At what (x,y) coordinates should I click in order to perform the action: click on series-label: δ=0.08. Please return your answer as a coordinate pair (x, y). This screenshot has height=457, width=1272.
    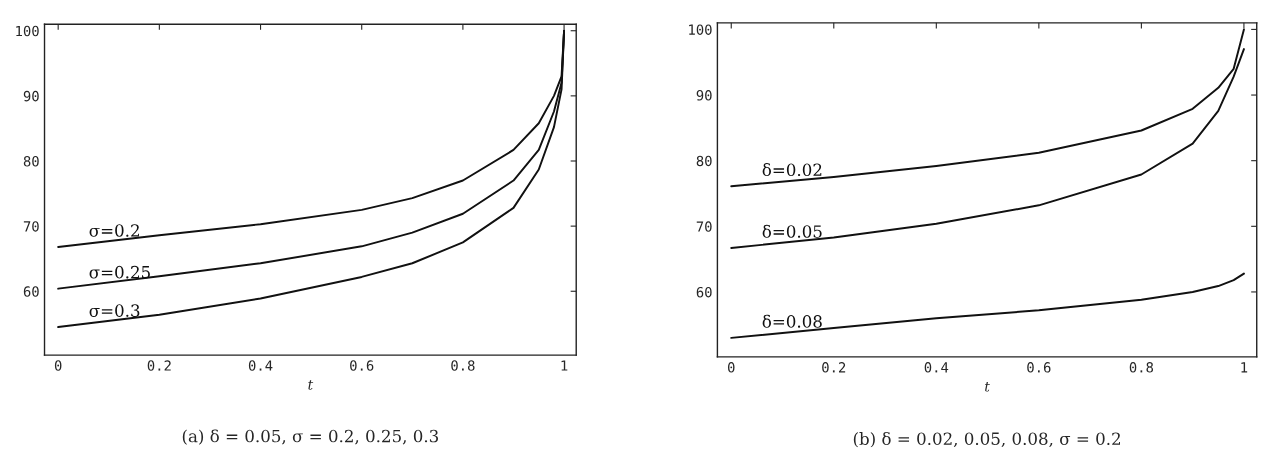
    Looking at the image, I should click on (792, 321).